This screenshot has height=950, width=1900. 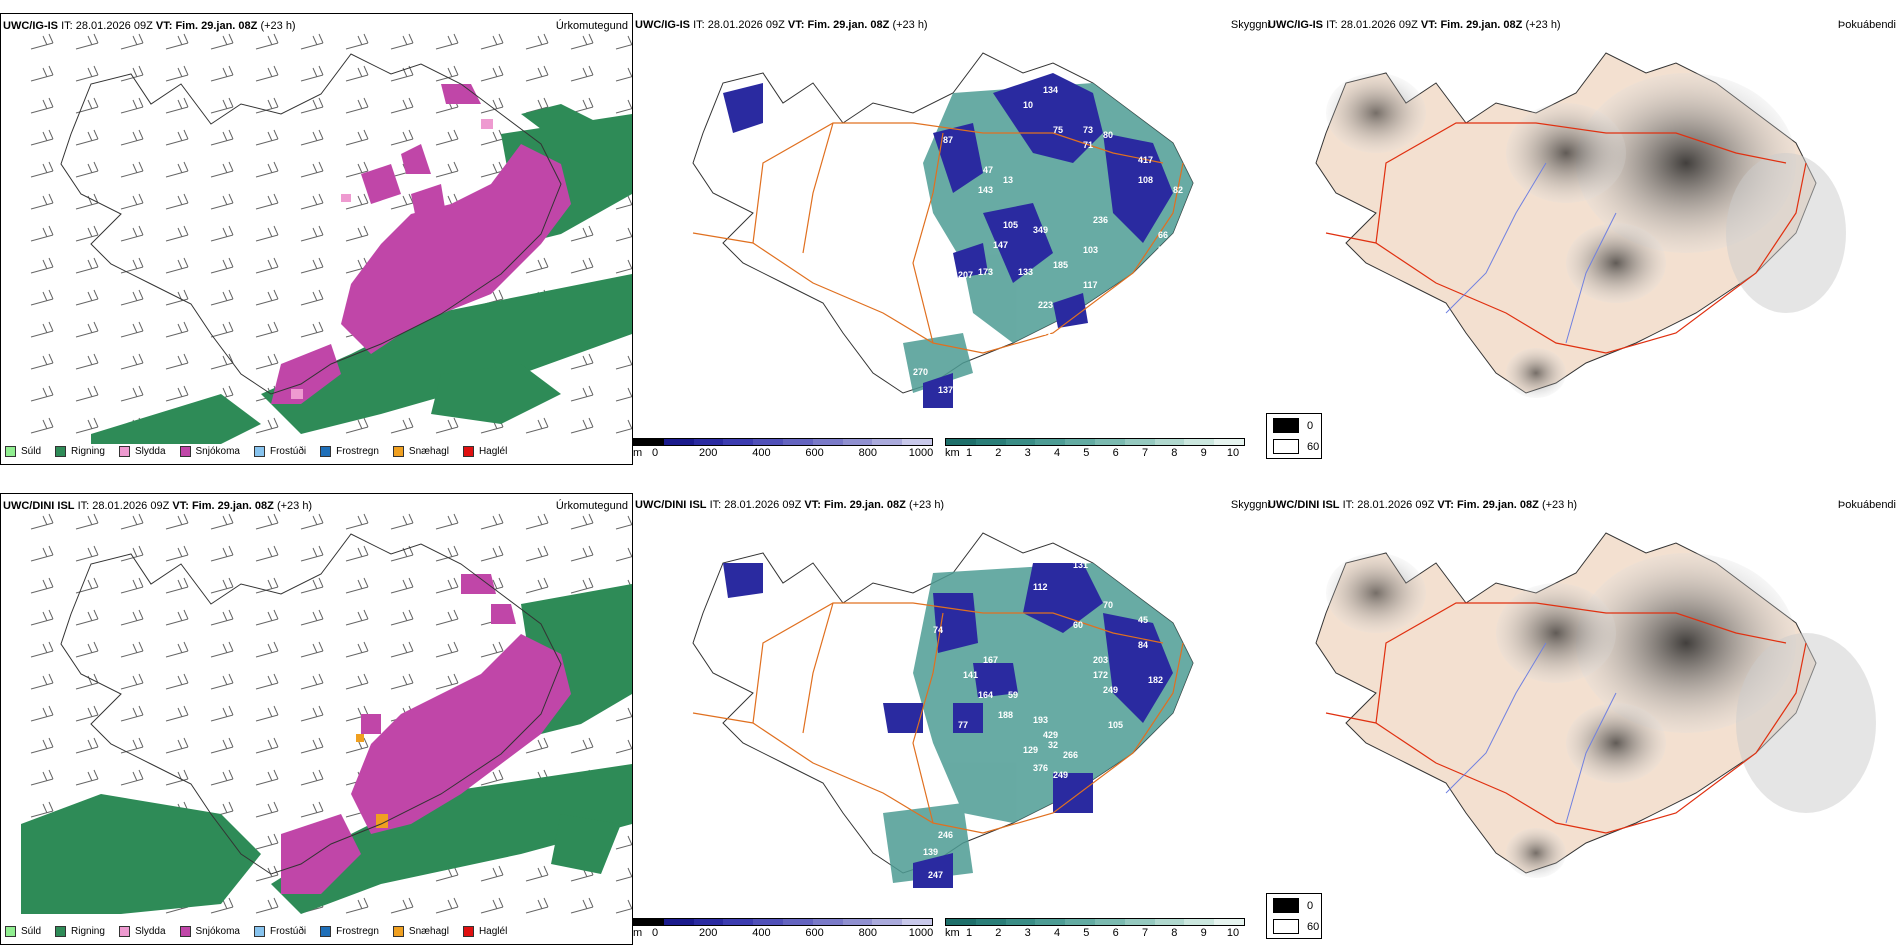 I want to click on field-name-precip: Úrkomutegund, so click(x=591, y=26).